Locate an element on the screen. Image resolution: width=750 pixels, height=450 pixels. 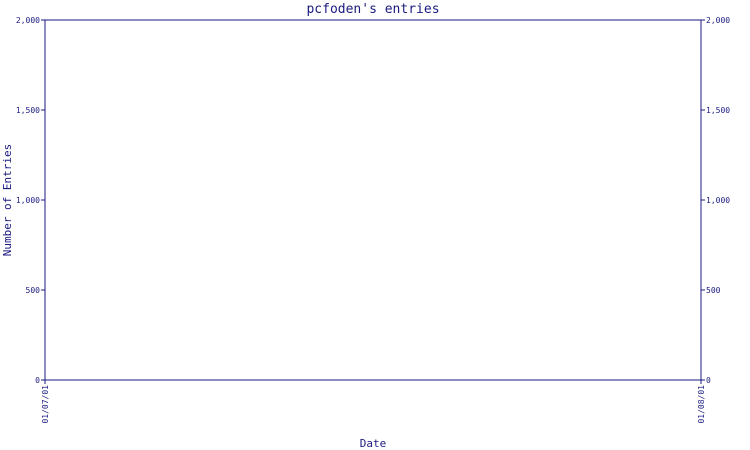
y-tick-label-left: 1,500 is located at coordinates (28, 110).